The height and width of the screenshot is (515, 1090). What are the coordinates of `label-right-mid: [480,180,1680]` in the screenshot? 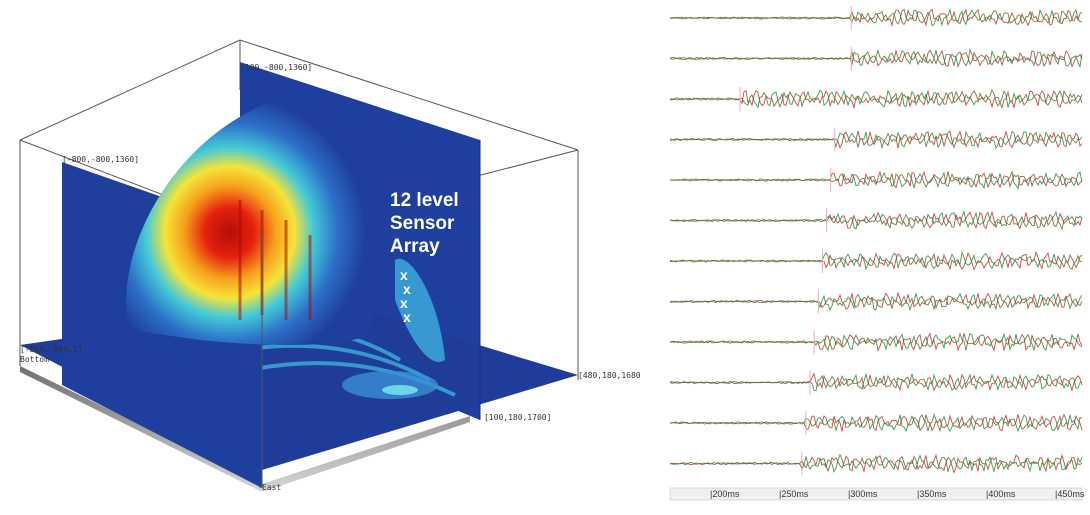 It's located at (609, 375).